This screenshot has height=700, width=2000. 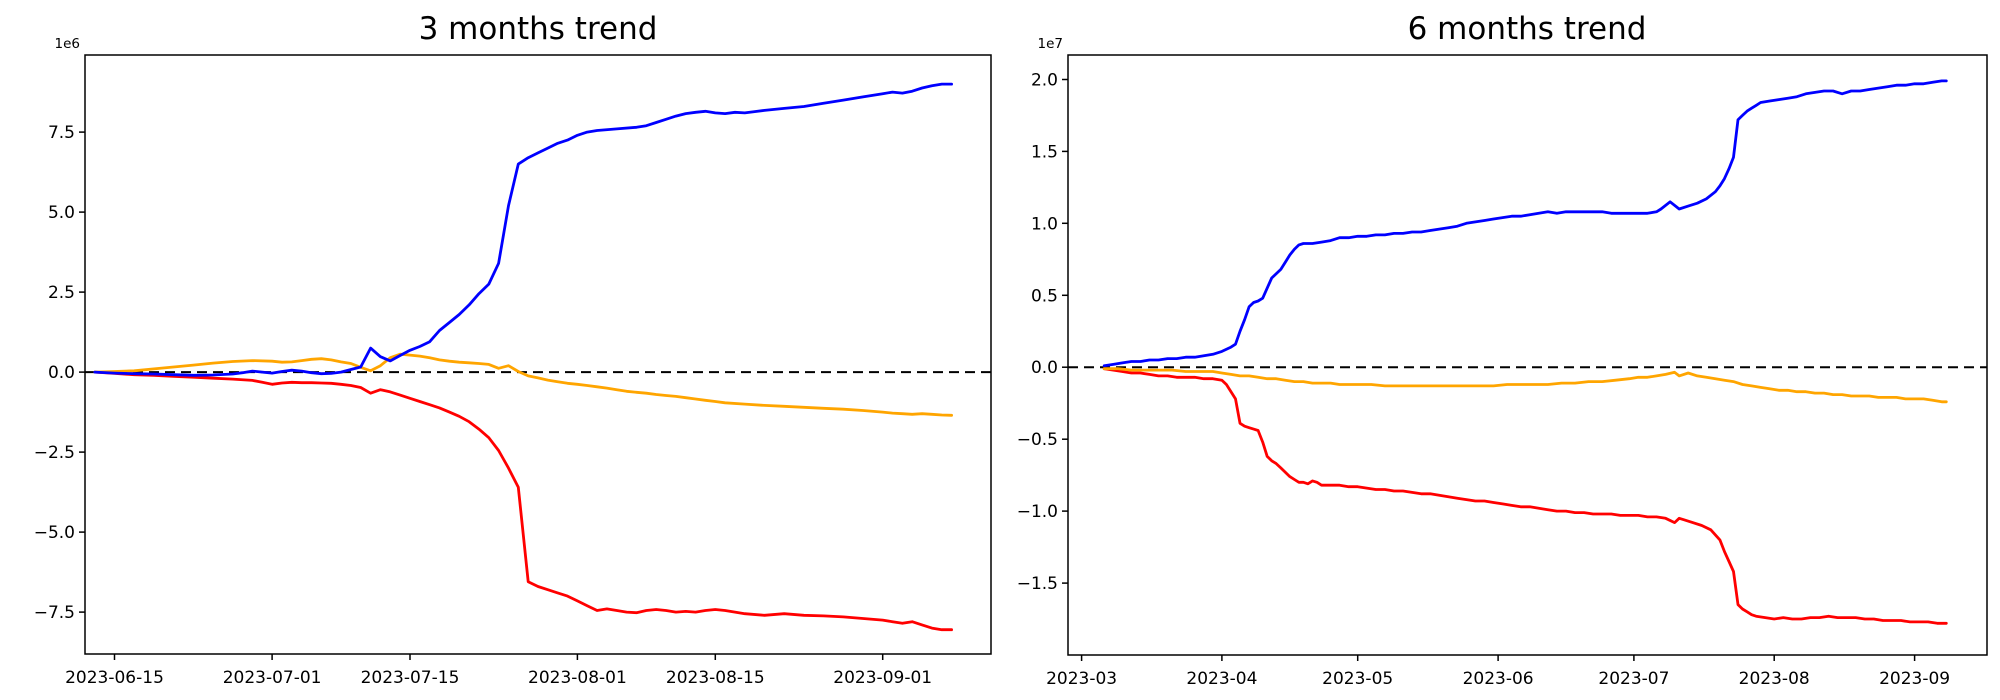 I want to click on x-tick-label: 2023-06, so click(x=1498, y=679).